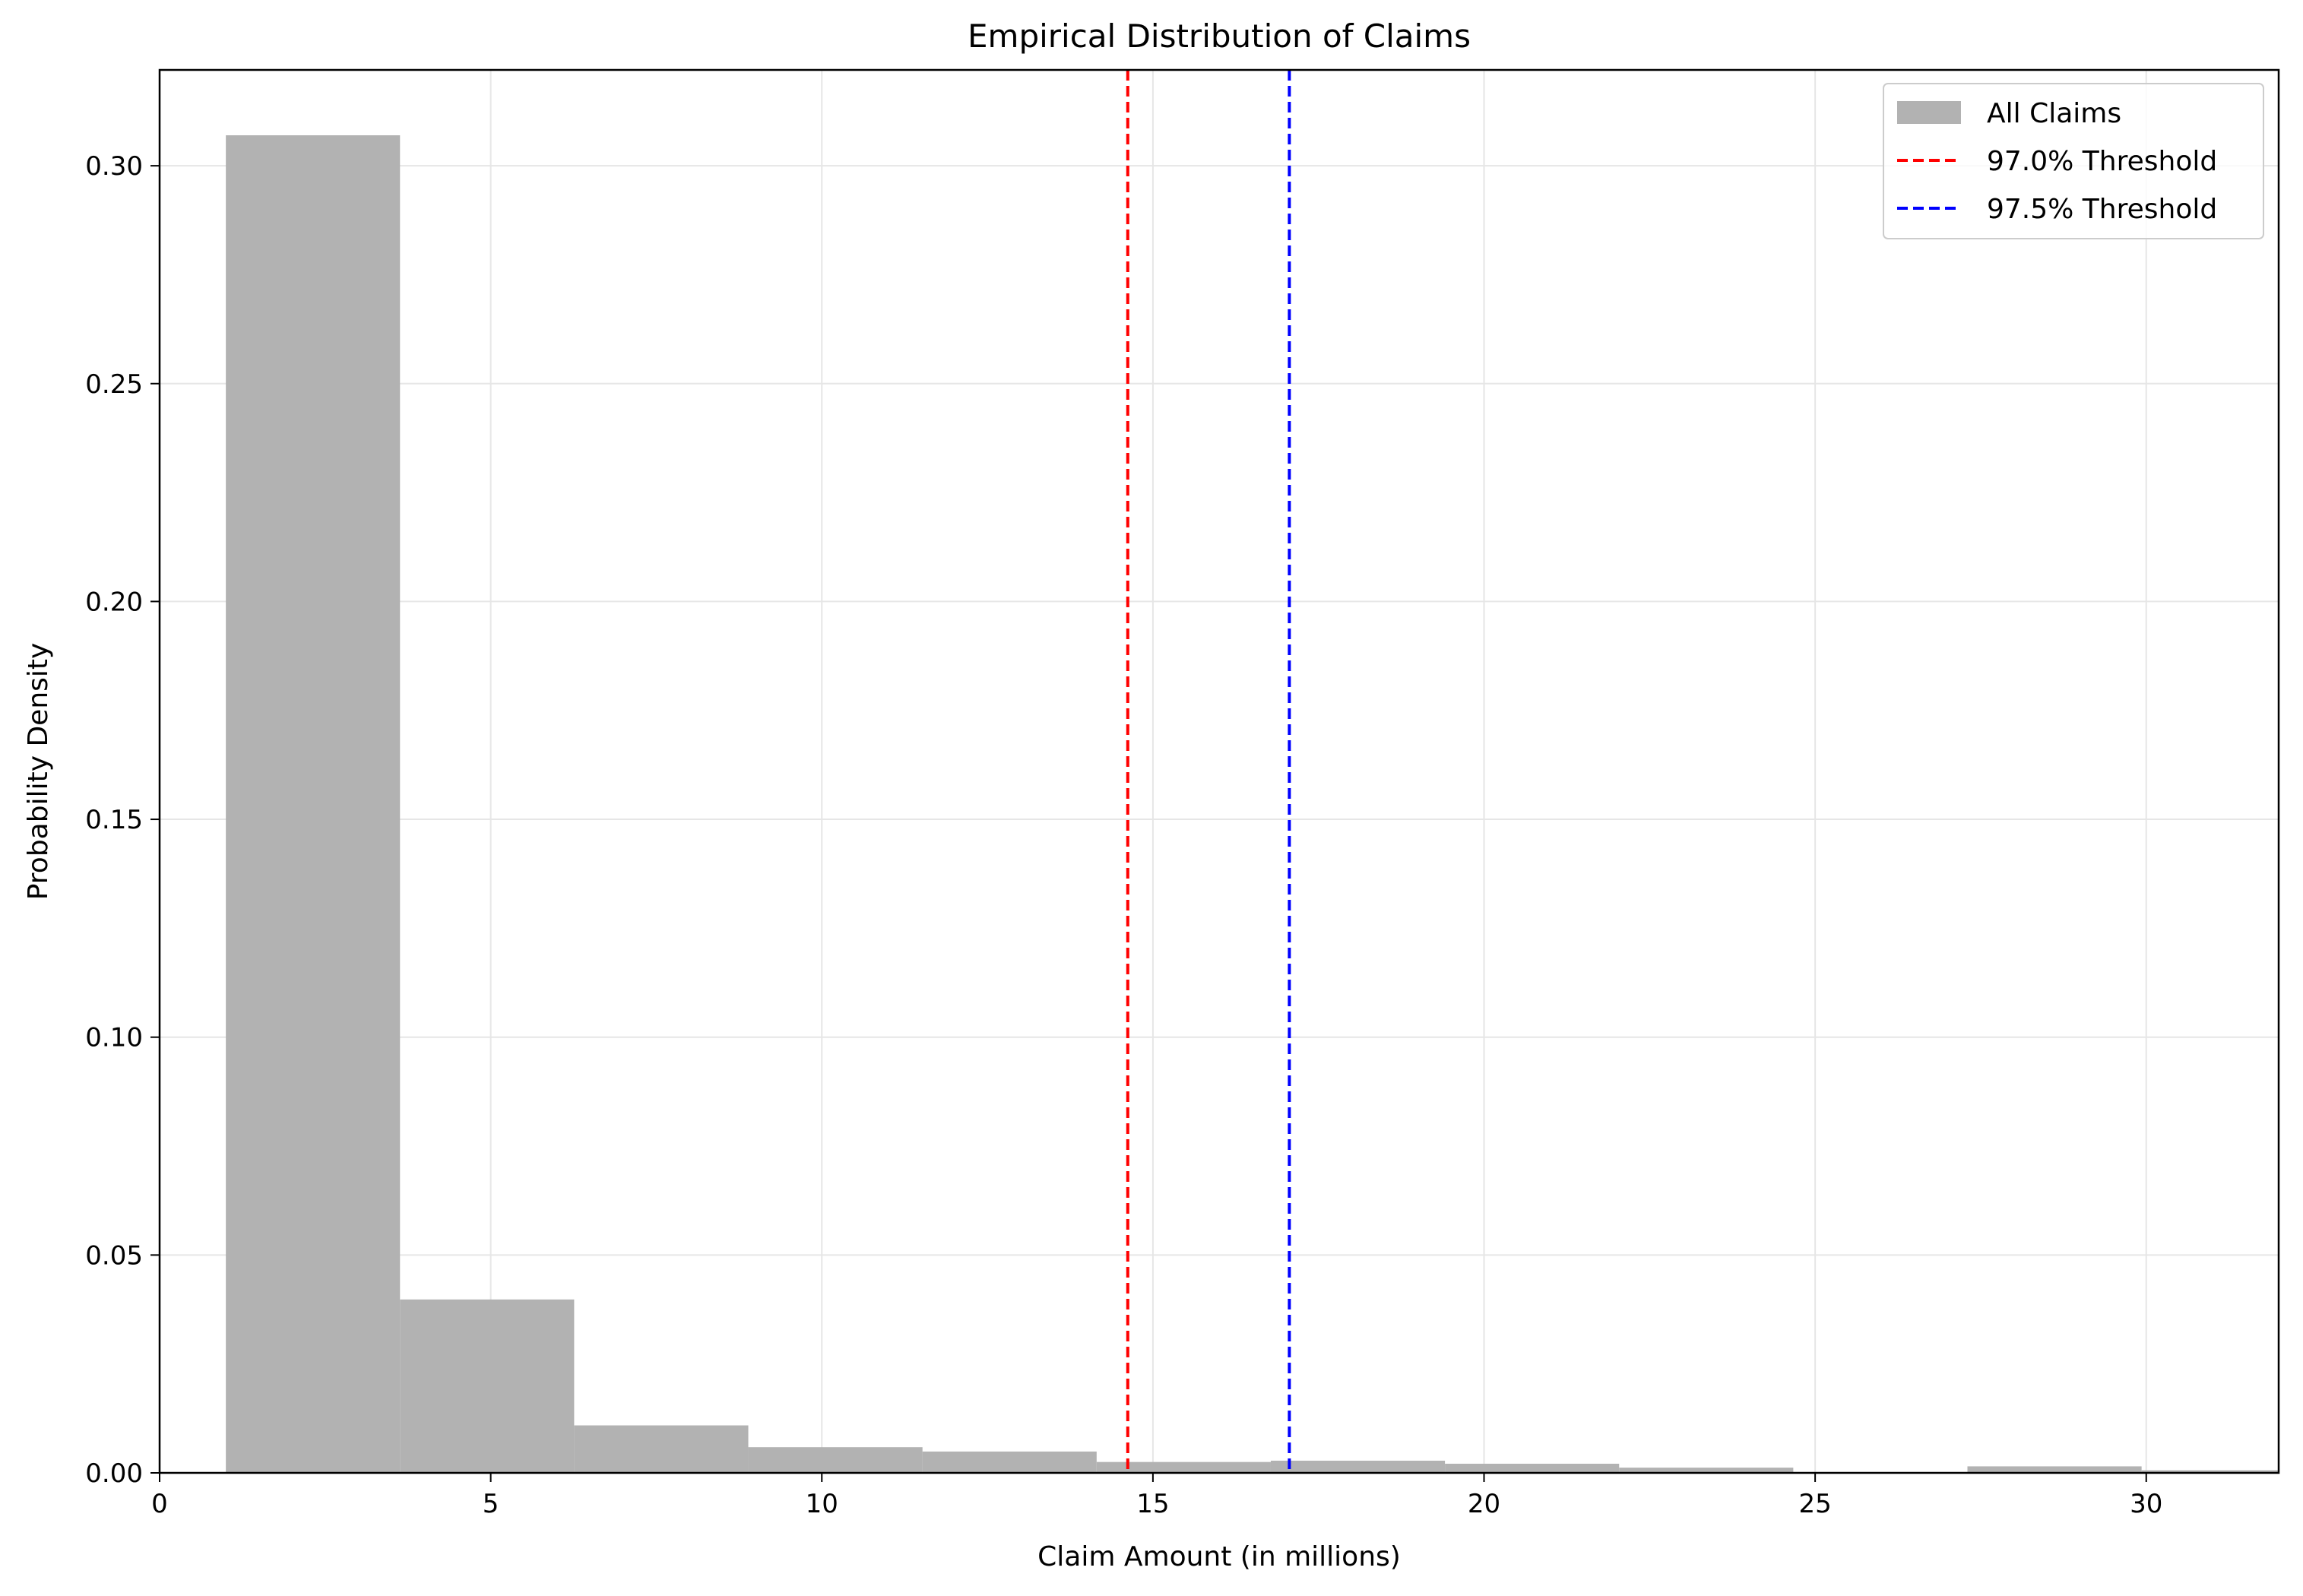  I want to click on y-axis-ticks: 0.00 0.05 0.10 0.15 0.20 0.25 0.30, so click(122, 820).